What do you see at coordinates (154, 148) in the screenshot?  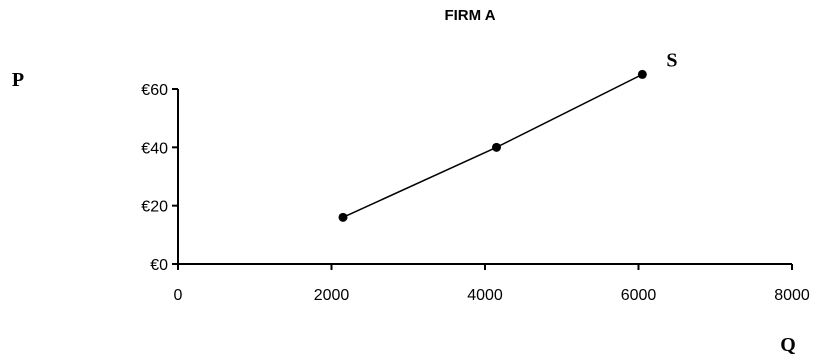 I see `y-tick-label: €40` at bounding box center [154, 148].